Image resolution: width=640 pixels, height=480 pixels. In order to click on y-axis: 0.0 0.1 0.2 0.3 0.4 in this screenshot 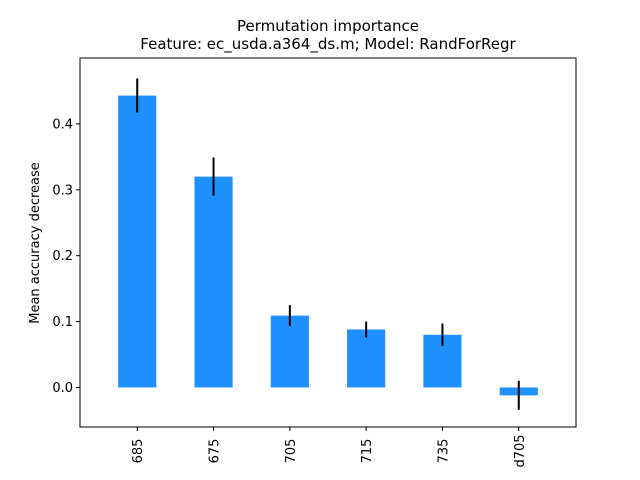, I will do `click(66, 256)`.